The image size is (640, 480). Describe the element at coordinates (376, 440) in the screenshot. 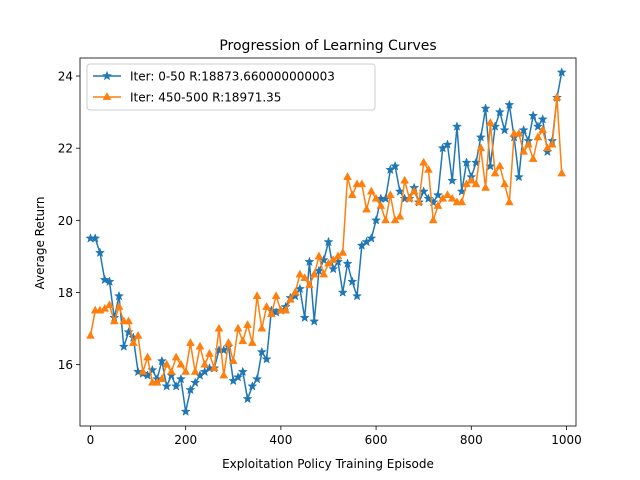

I see `x-tick-label: 600` at that location.